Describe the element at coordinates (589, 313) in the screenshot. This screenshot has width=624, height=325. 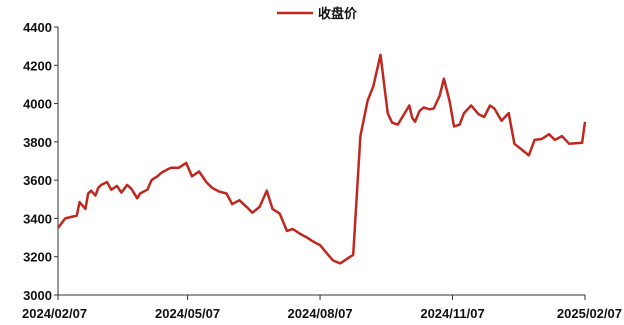
I see `x-tick-label: 2025/02/07` at that location.